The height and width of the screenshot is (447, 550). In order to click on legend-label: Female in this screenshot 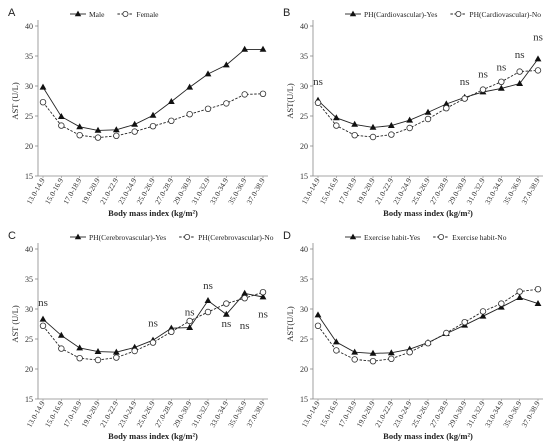, I will do `click(147, 14)`.